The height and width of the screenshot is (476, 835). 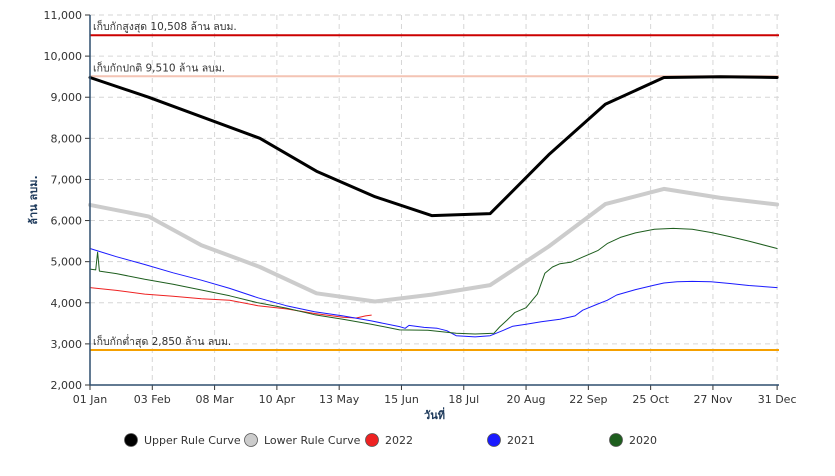 I want to click on x-tick-label: 13 May, so click(x=339, y=399).